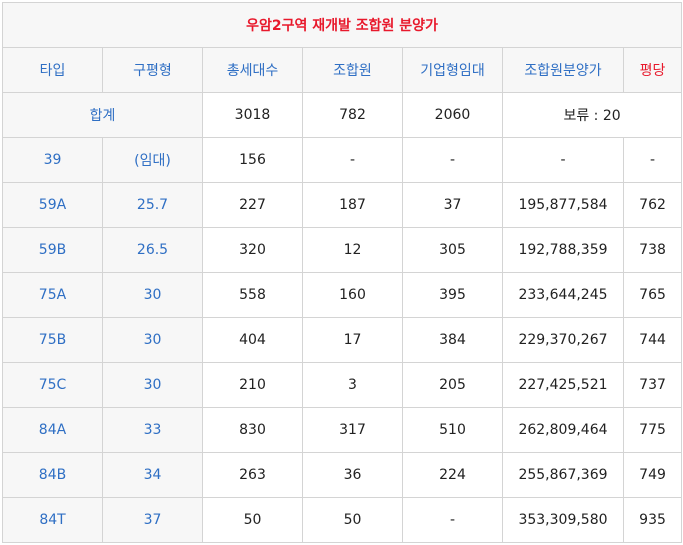 The width and height of the screenshot is (683, 545). What do you see at coordinates (563, 475) in the screenshot?
I see `cell-member-price: 255,867,369` at bounding box center [563, 475].